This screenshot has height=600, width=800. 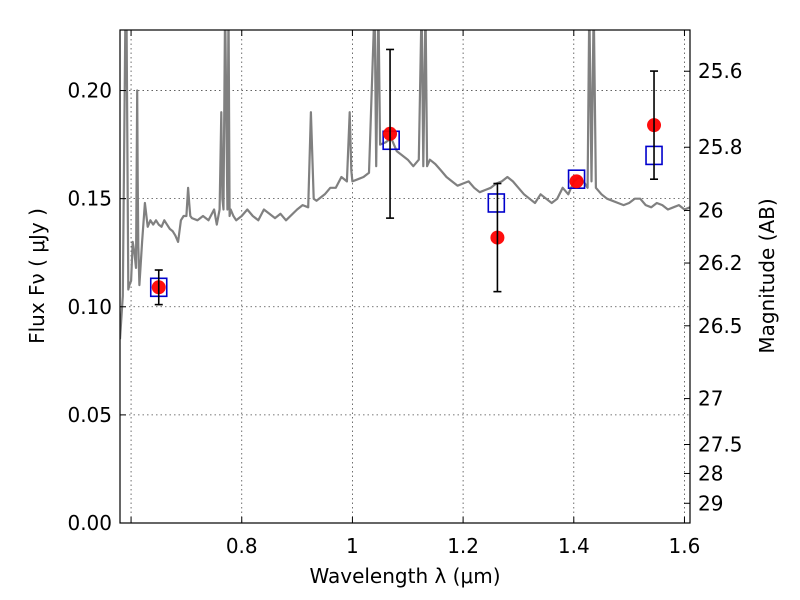 What do you see at coordinates (496, 203) in the screenshot?
I see `model-photometry-square` at bounding box center [496, 203].